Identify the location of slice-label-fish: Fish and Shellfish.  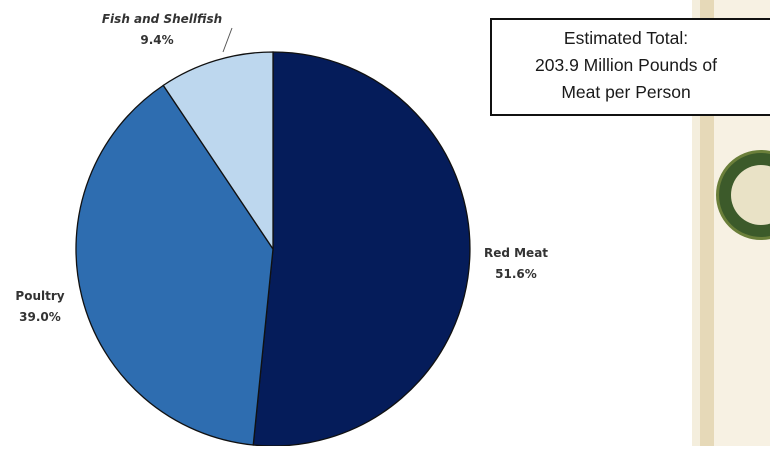
(162, 19).